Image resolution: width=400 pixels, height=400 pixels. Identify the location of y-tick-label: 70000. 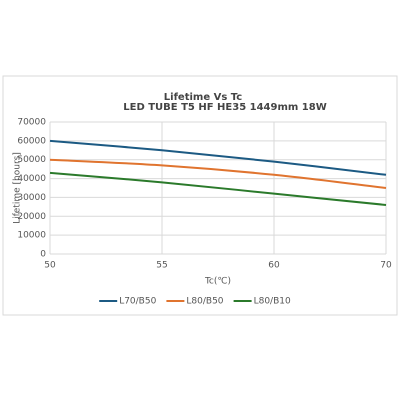
(31, 123).